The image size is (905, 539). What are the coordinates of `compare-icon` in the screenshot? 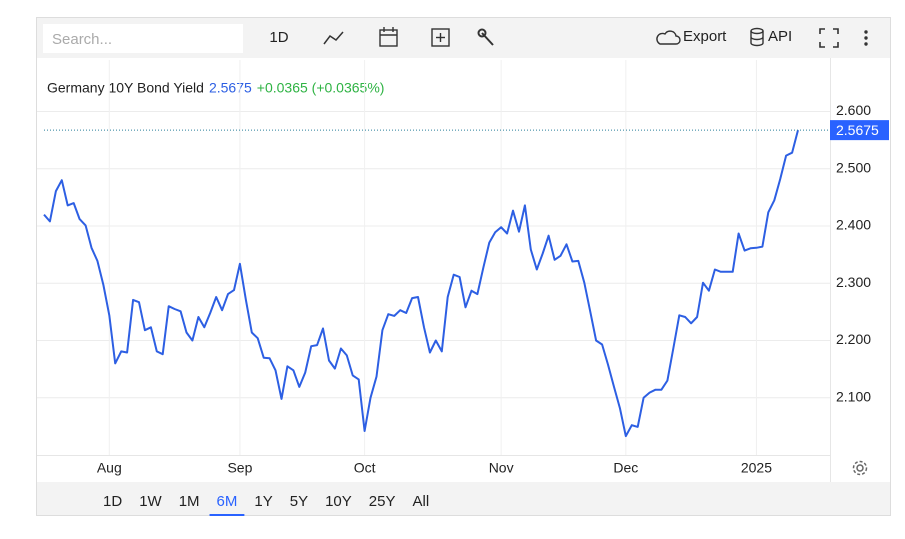 It's located at (440, 37).